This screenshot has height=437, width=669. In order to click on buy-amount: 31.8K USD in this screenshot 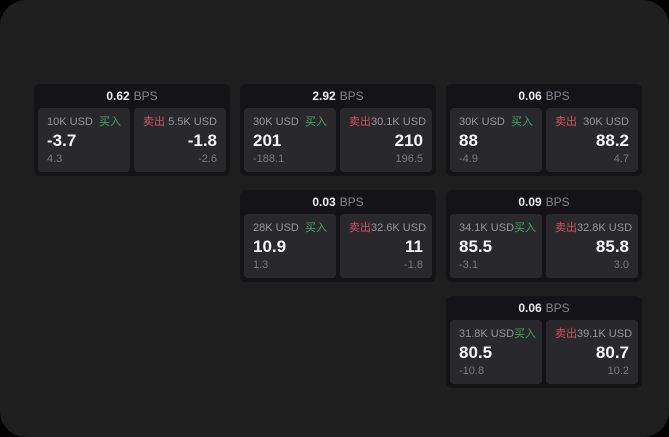, I will do `click(487, 334)`.